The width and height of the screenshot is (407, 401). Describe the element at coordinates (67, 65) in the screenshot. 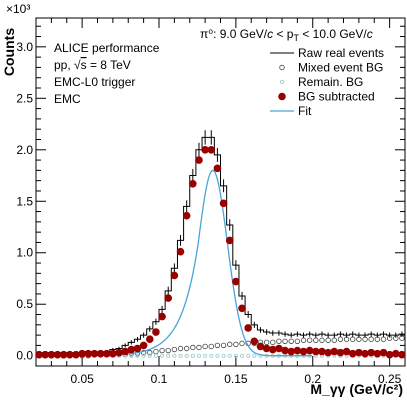

I see `annotation-system-prefix: pp, √` at that location.